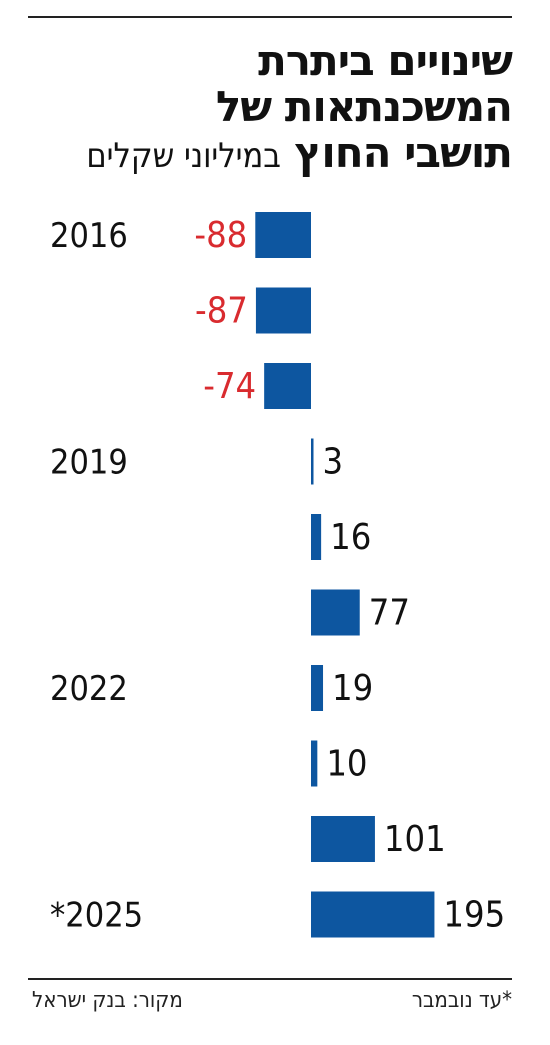 The width and height of the screenshot is (550, 1045). What do you see at coordinates (474, 915) in the screenshot?
I see `value-label: 195` at bounding box center [474, 915].